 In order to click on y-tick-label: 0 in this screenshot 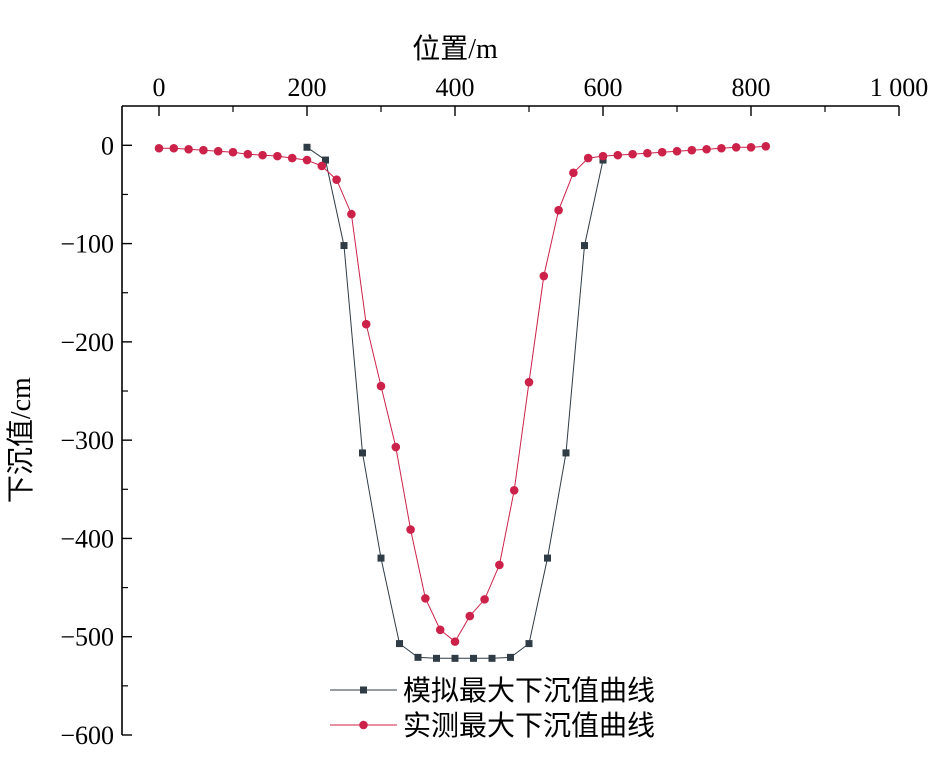, I will do `click(107, 145)`.